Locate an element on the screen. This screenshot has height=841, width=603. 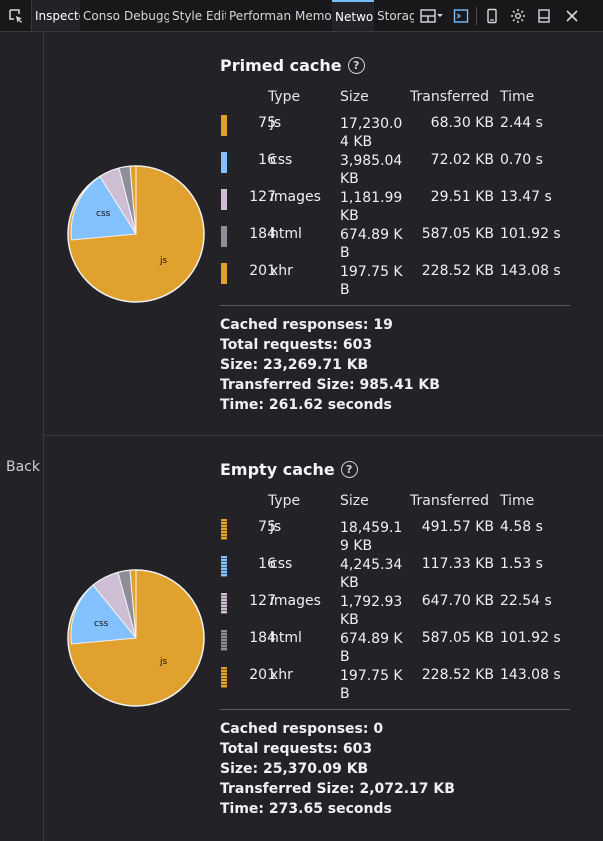
resource-type: css is located at coordinates (281, 564).